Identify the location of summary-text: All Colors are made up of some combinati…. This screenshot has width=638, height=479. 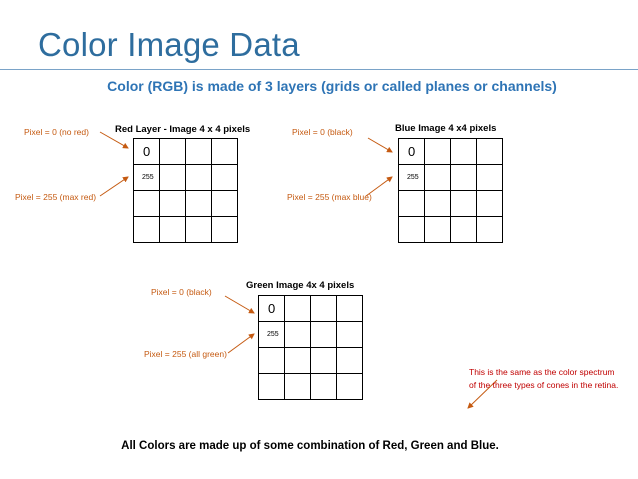
(310, 446).